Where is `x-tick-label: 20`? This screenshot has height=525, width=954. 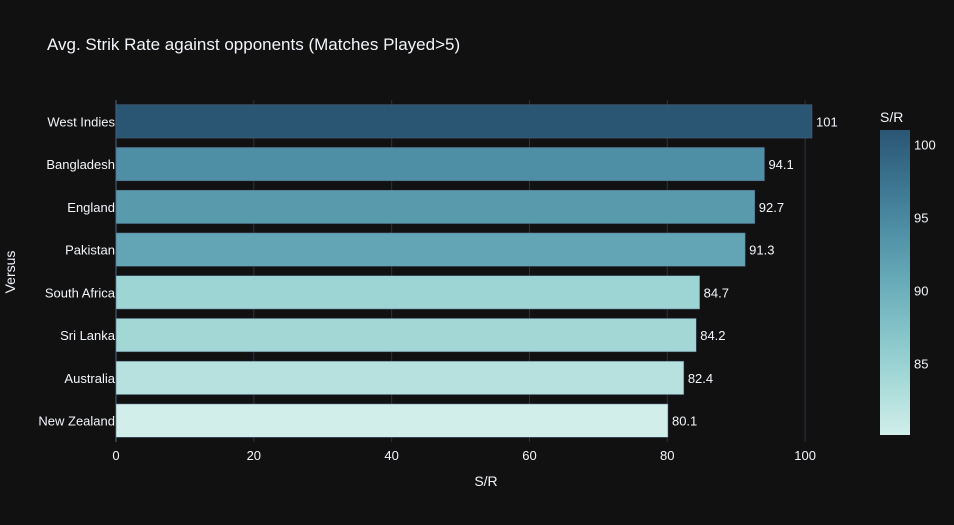
x-tick-label: 20 is located at coordinates (254, 455).